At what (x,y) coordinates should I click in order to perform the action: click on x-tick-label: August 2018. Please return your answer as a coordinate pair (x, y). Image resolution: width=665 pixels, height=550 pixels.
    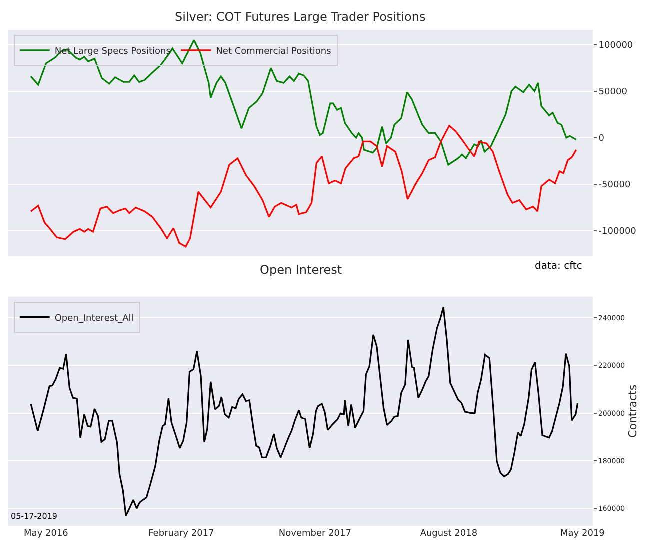
    Looking at the image, I should click on (449, 534).